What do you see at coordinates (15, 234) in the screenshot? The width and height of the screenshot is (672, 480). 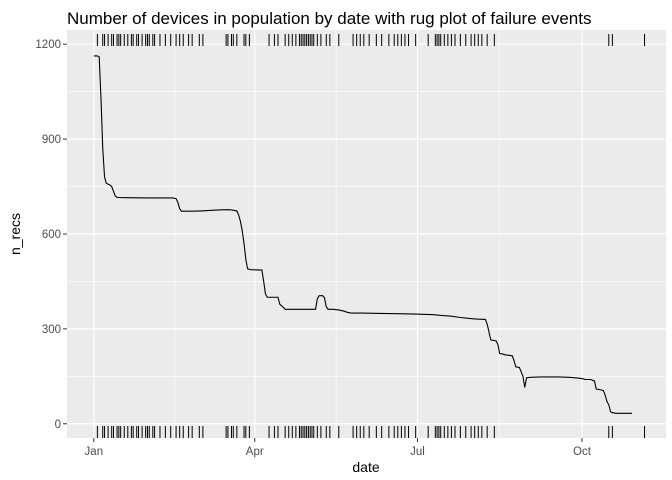 I see `y-axis-title: n_recs` at bounding box center [15, 234].